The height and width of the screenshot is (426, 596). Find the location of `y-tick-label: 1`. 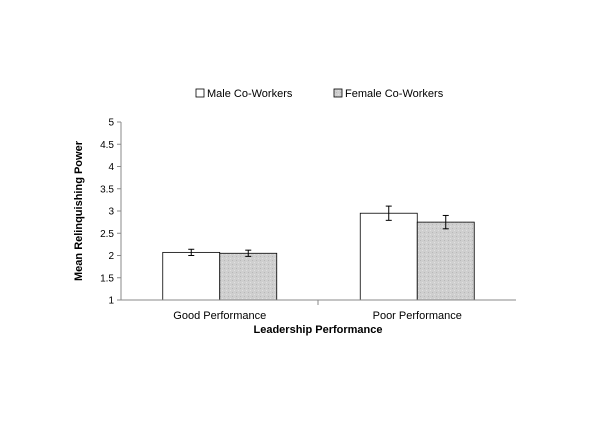

y-tick-label: 1 is located at coordinates (111, 301).